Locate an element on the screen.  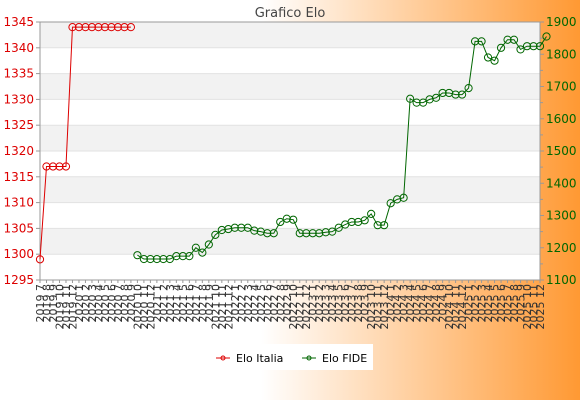
legend-box is located at coordinates (291, 357).